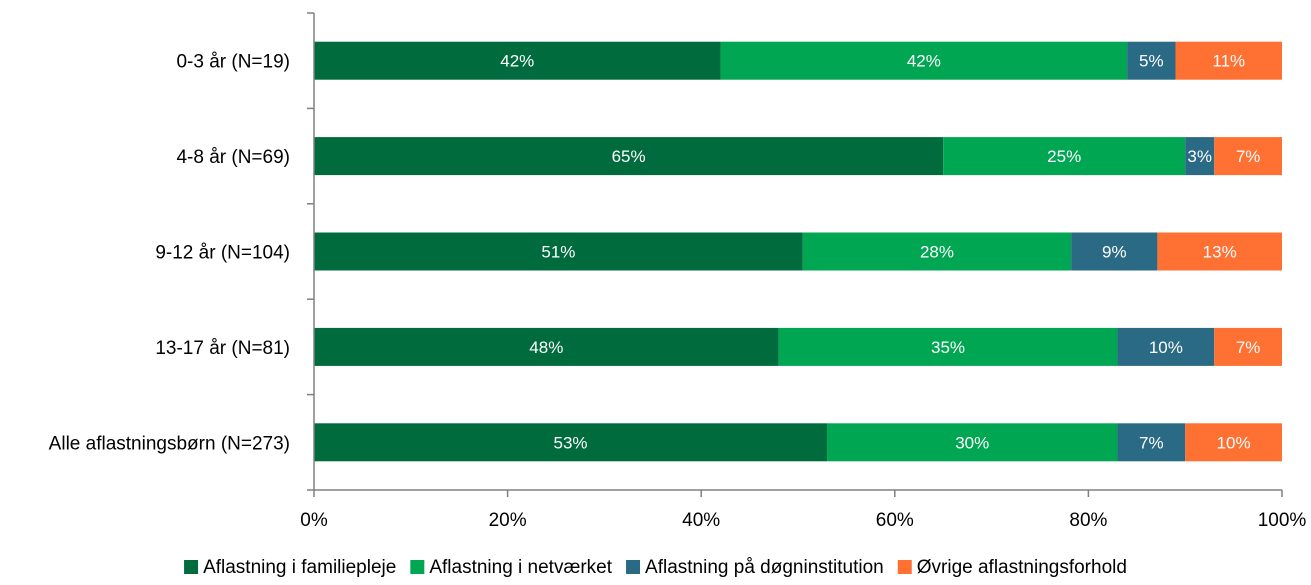  Describe the element at coordinates (508, 520) in the screenshot. I see `x-tick-label: 20%` at that location.